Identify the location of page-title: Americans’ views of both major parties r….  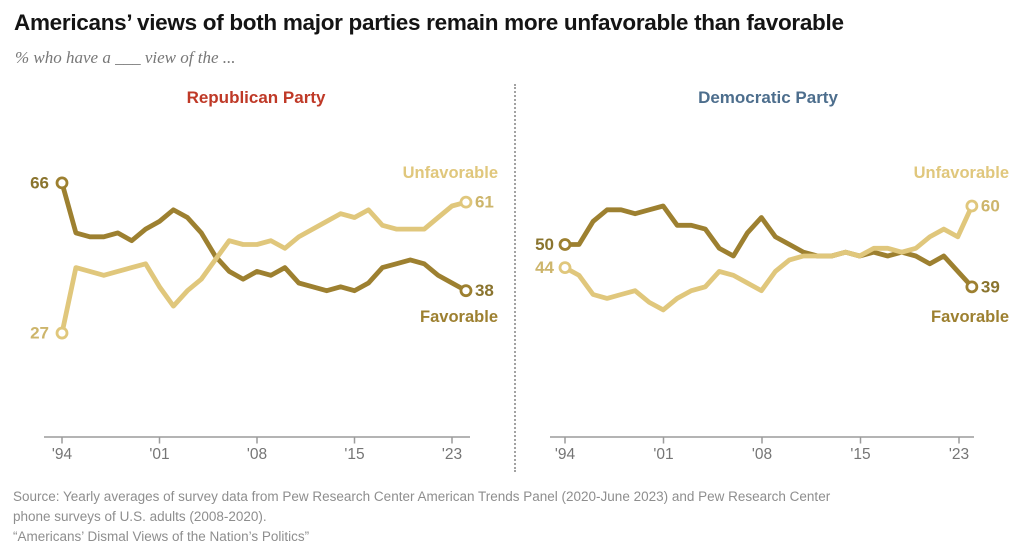
(429, 22).